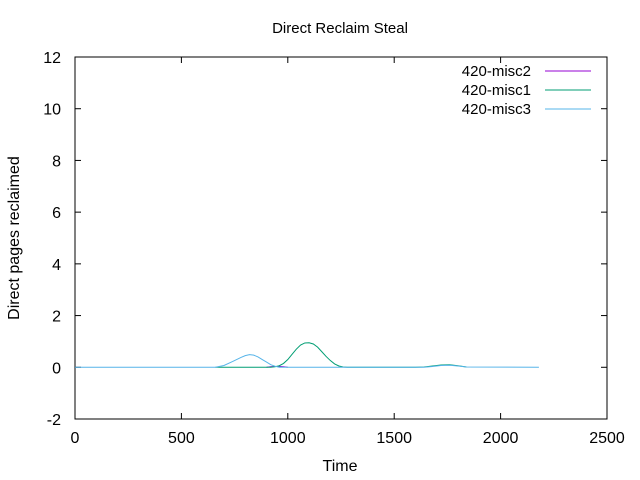  I want to click on x-axis-title: Time, so click(340, 466).